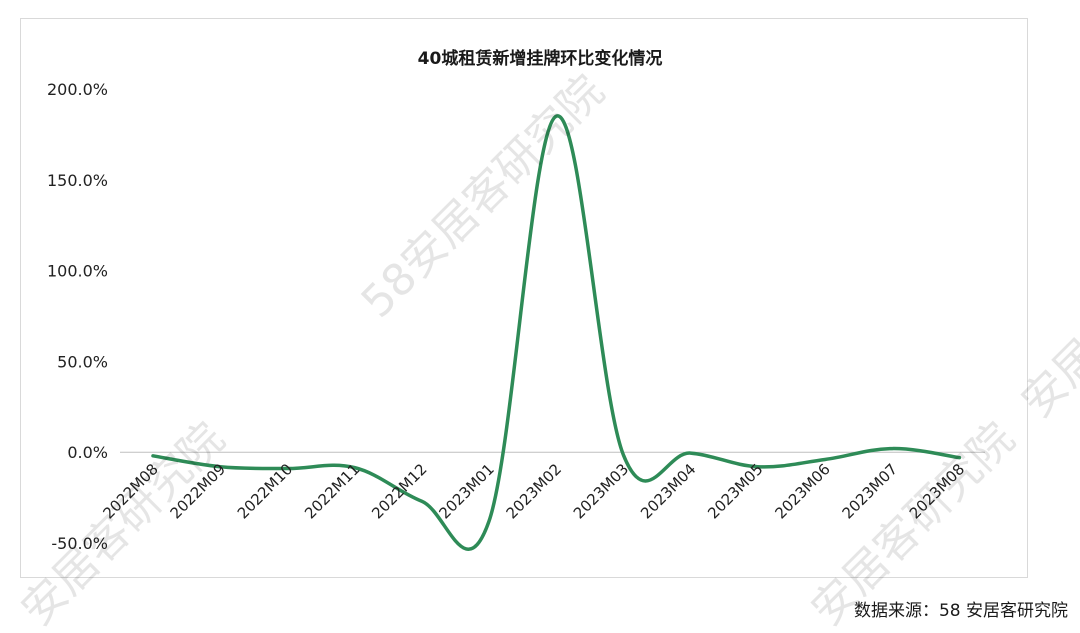 The image size is (1080, 633). I want to click on y-tick-label: 200.0%, so click(77, 89).